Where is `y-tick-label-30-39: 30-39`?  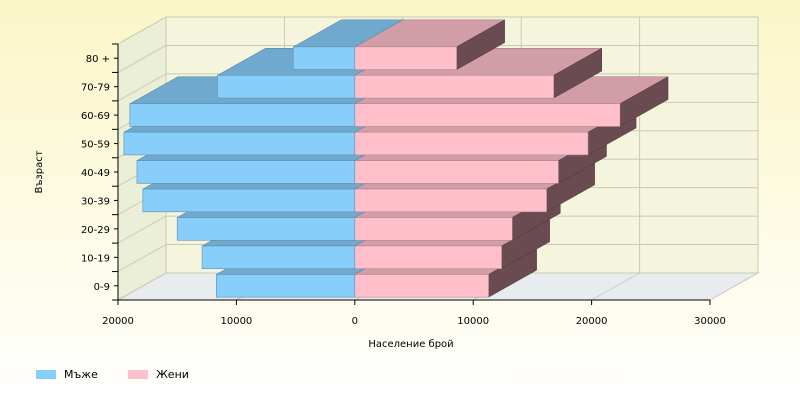 y-tick-label-30-39: 30-39 is located at coordinates (95, 201).